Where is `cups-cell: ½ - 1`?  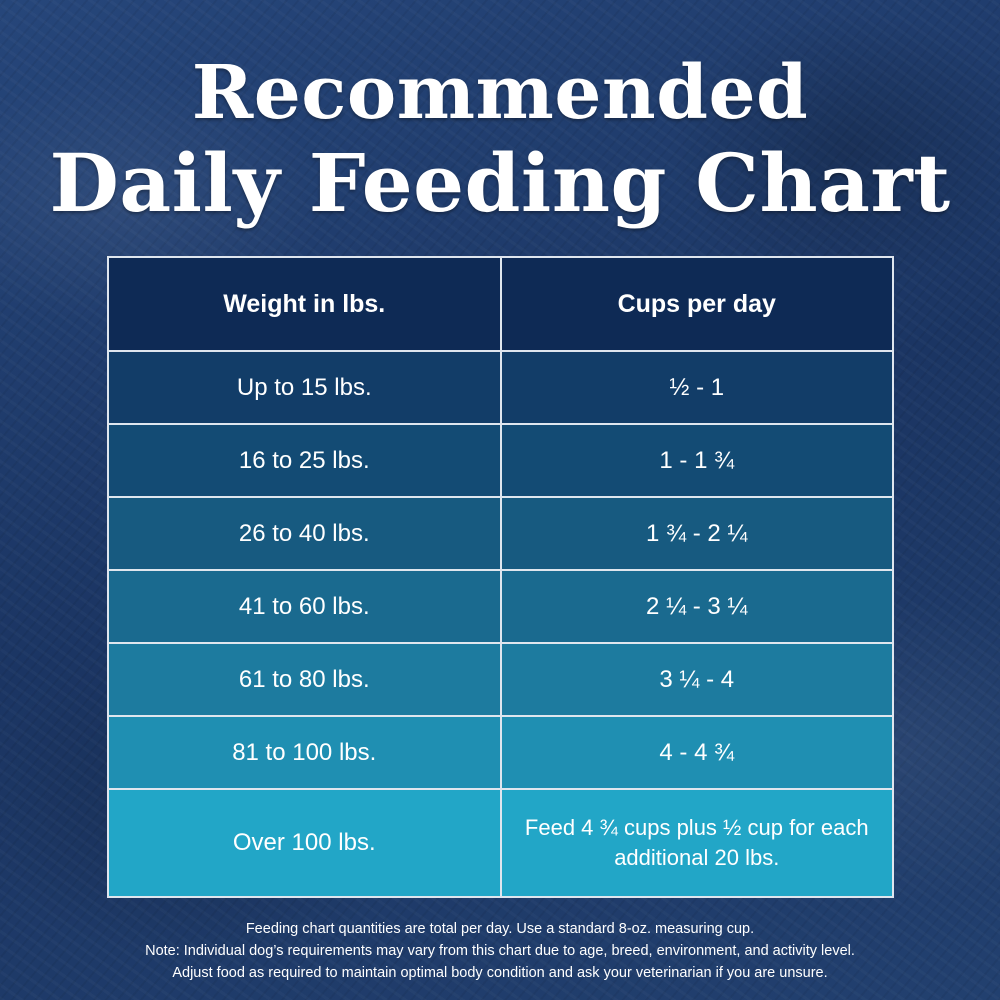 cups-cell: ½ - 1 is located at coordinates (696, 387).